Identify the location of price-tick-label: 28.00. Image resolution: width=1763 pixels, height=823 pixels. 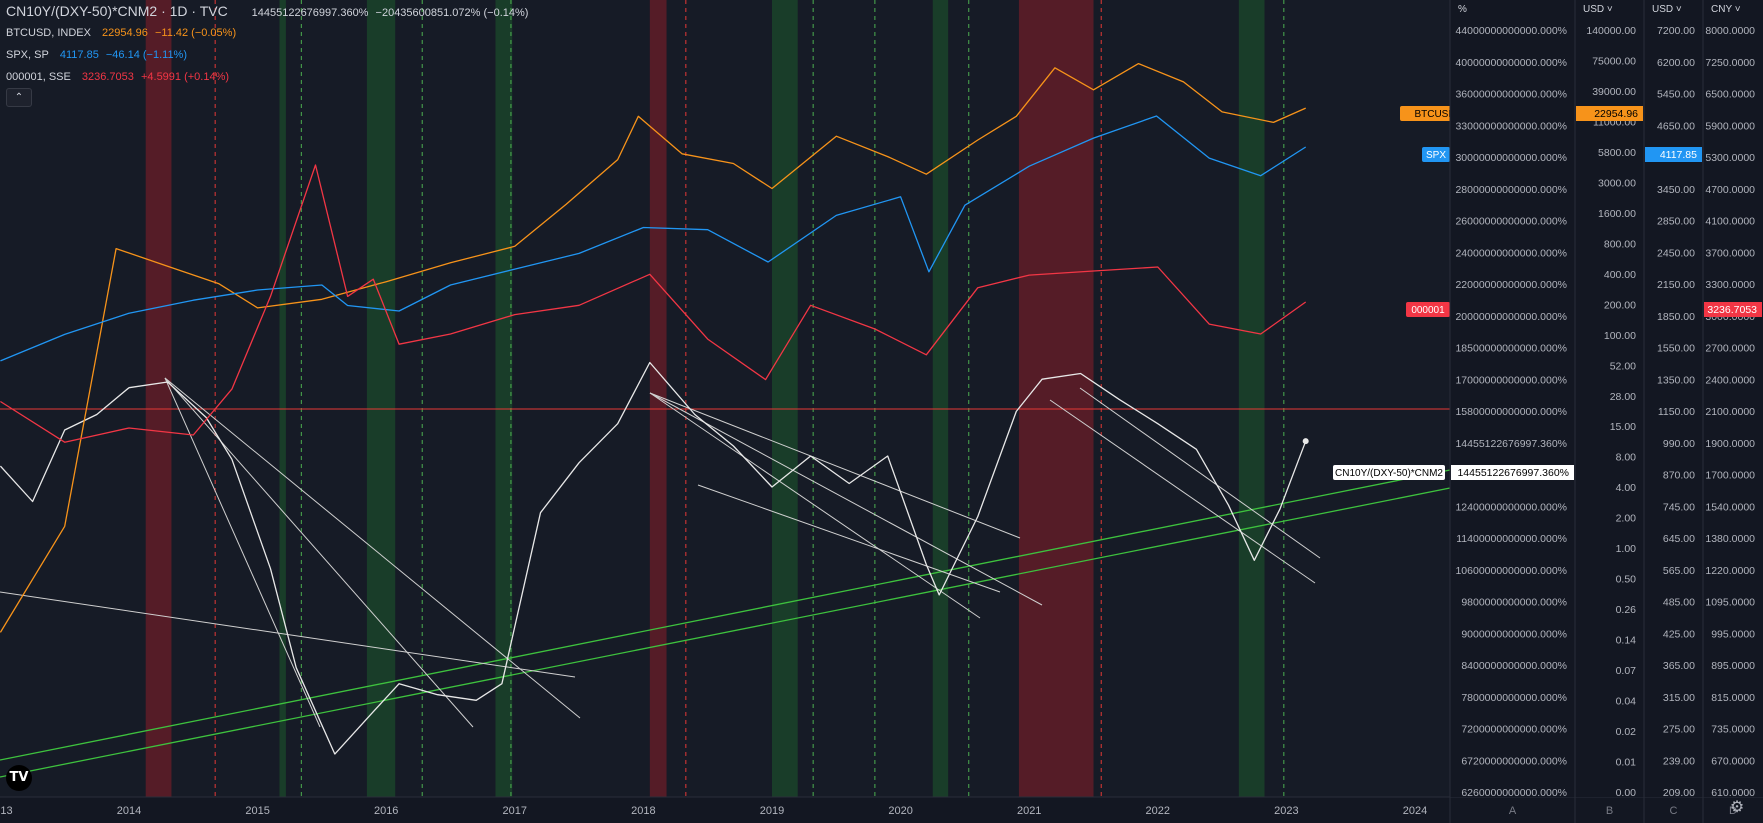
(1623, 397).